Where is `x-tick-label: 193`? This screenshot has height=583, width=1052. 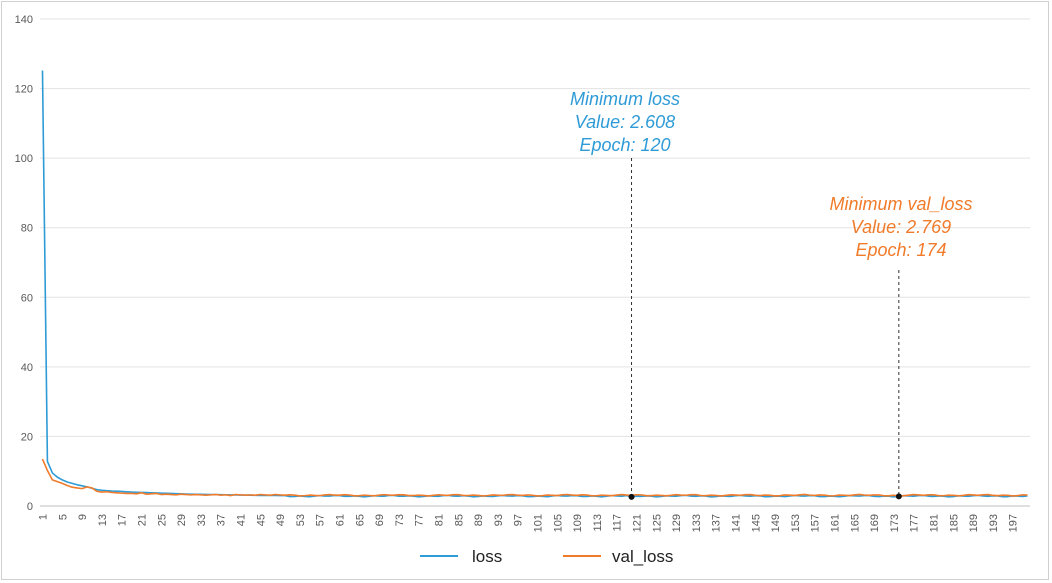
x-tick-label: 193 is located at coordinates (994, 523).